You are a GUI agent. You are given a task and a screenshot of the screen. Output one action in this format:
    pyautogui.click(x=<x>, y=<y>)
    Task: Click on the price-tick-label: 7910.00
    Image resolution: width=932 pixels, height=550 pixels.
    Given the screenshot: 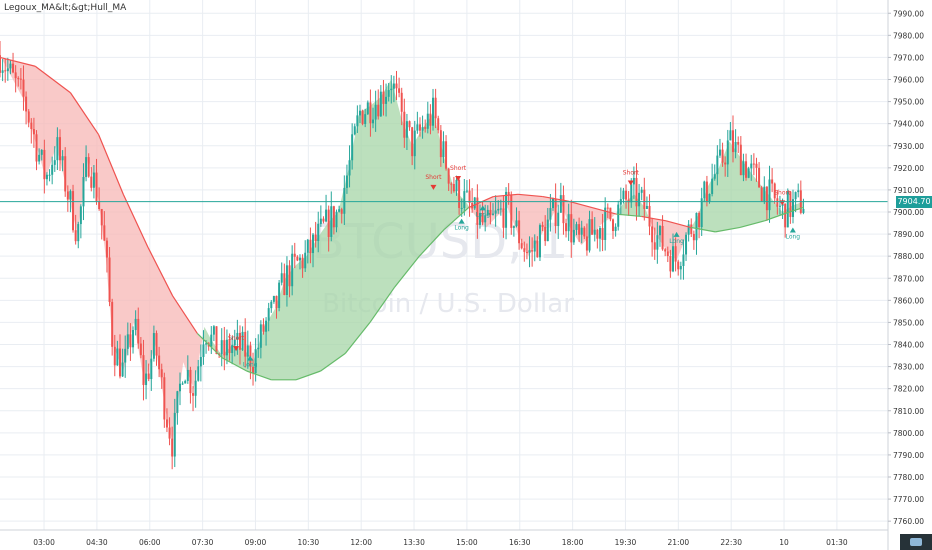 What is the action you would take?
    pyautogui.click(x=908, y=190)
    